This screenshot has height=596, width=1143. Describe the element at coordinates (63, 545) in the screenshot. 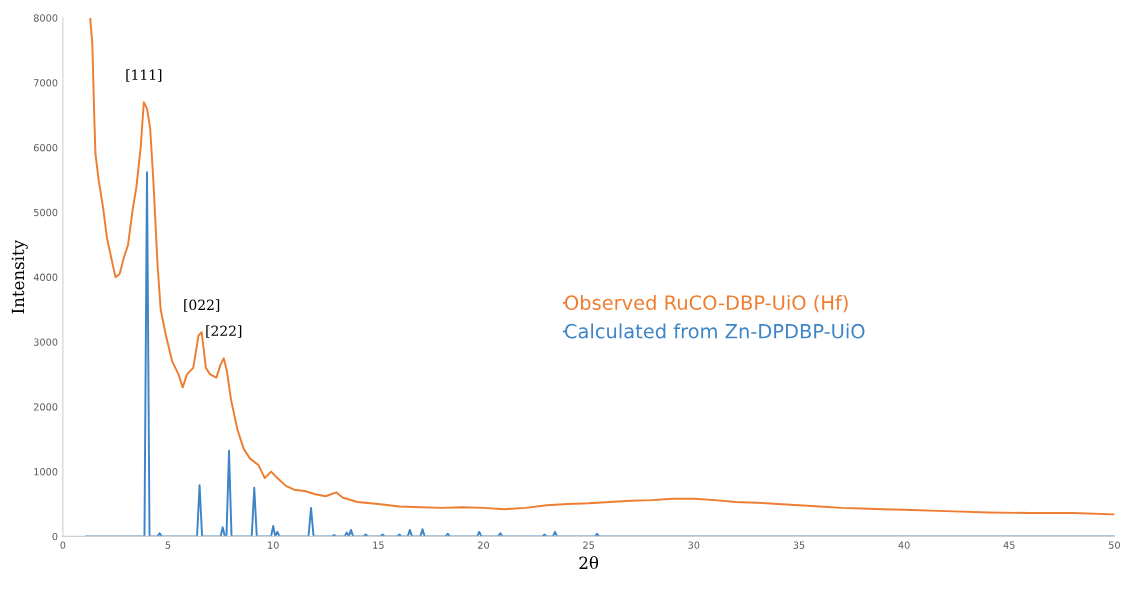

I see `x-tick-label: 0` at that location.